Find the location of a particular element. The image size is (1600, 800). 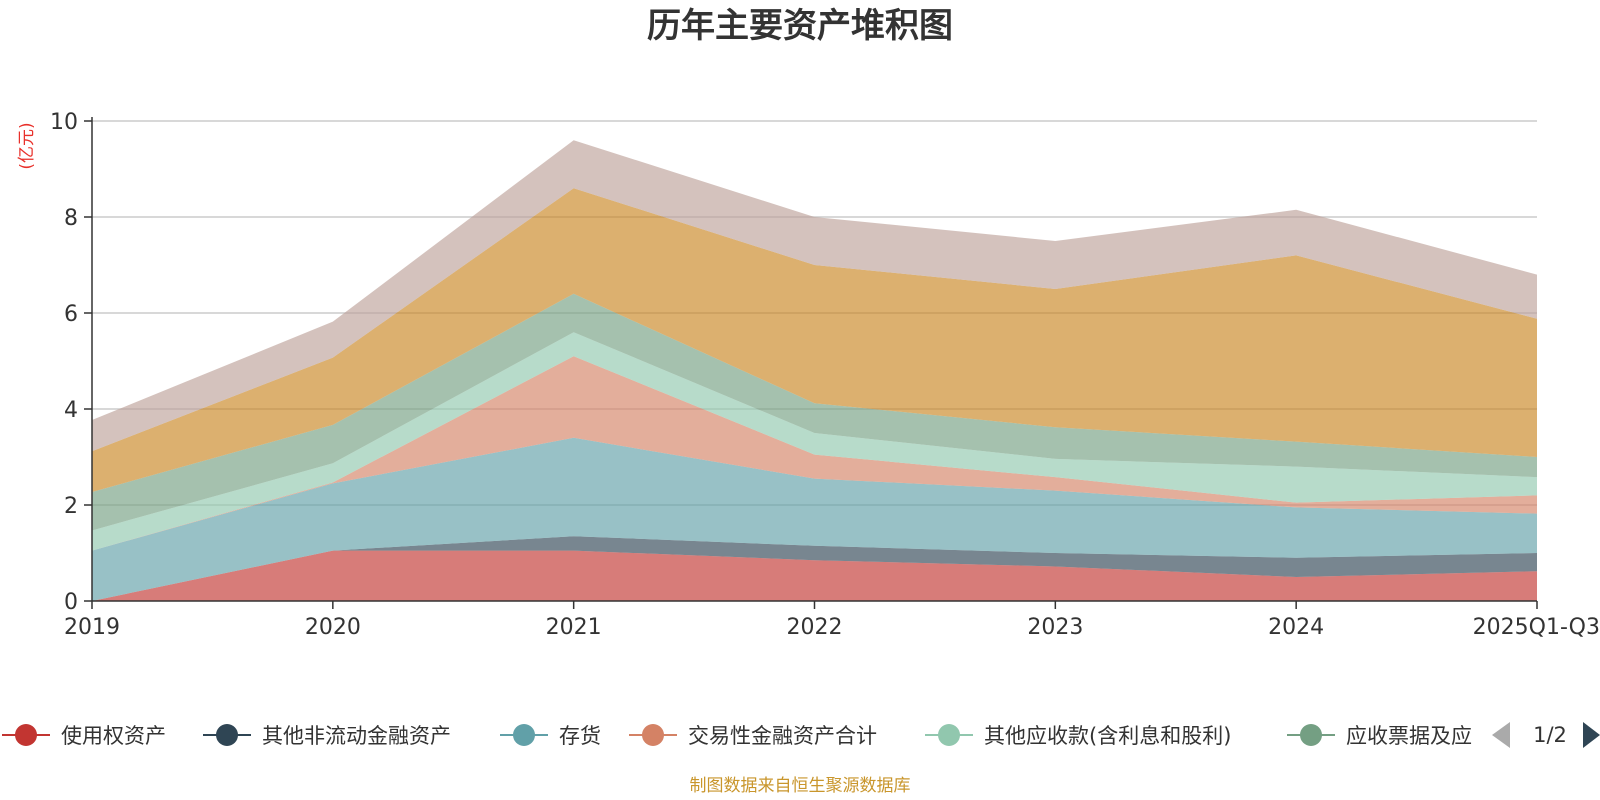

y-tick-label: 8 is located at coordinates (71, 218).